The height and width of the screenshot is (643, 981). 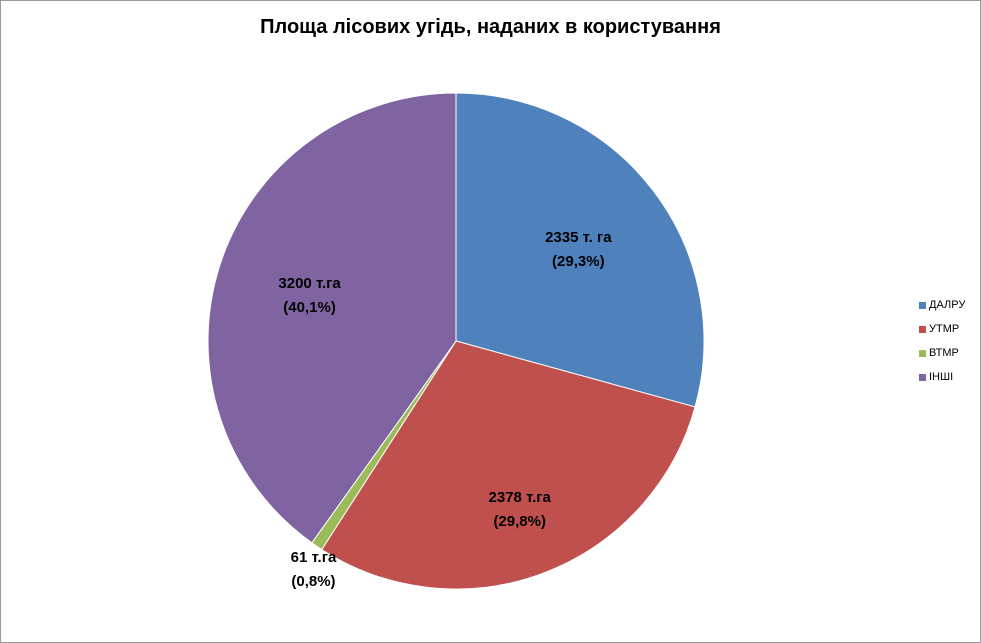 I want to click on slice-value-label: 2378 т.га, so click(x=520, y=497).